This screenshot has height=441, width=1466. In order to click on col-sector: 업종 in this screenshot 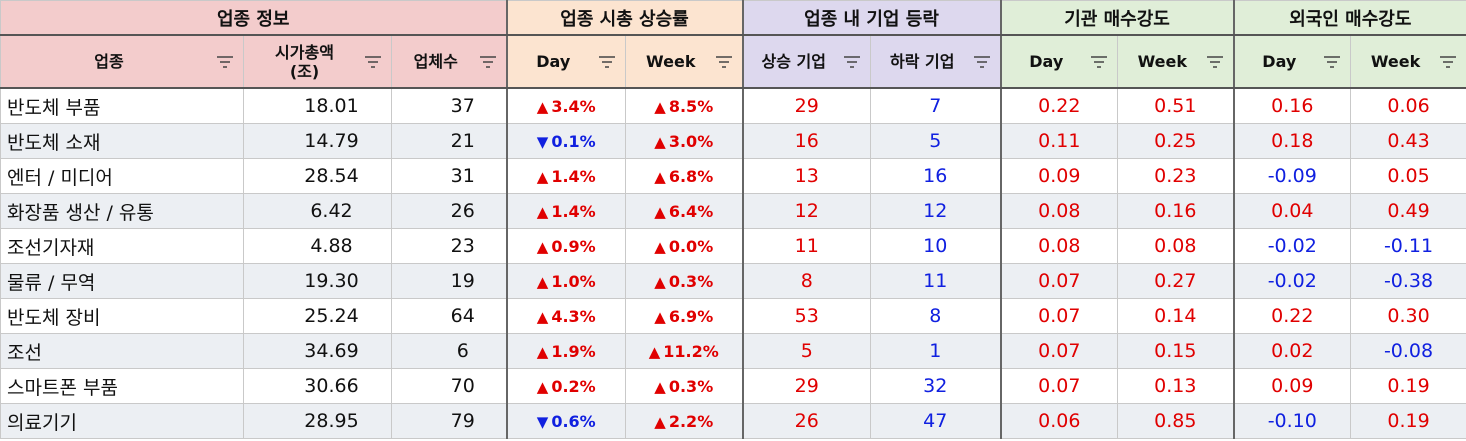, I will do `click(122, 61)`.